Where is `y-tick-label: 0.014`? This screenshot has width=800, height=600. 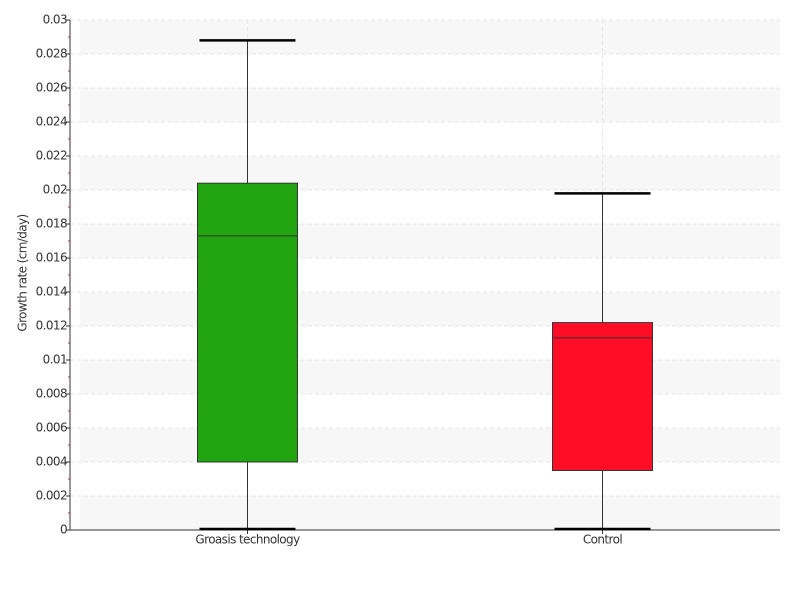
y-tick-label: 0.014 is located at coordinates (51, 292).